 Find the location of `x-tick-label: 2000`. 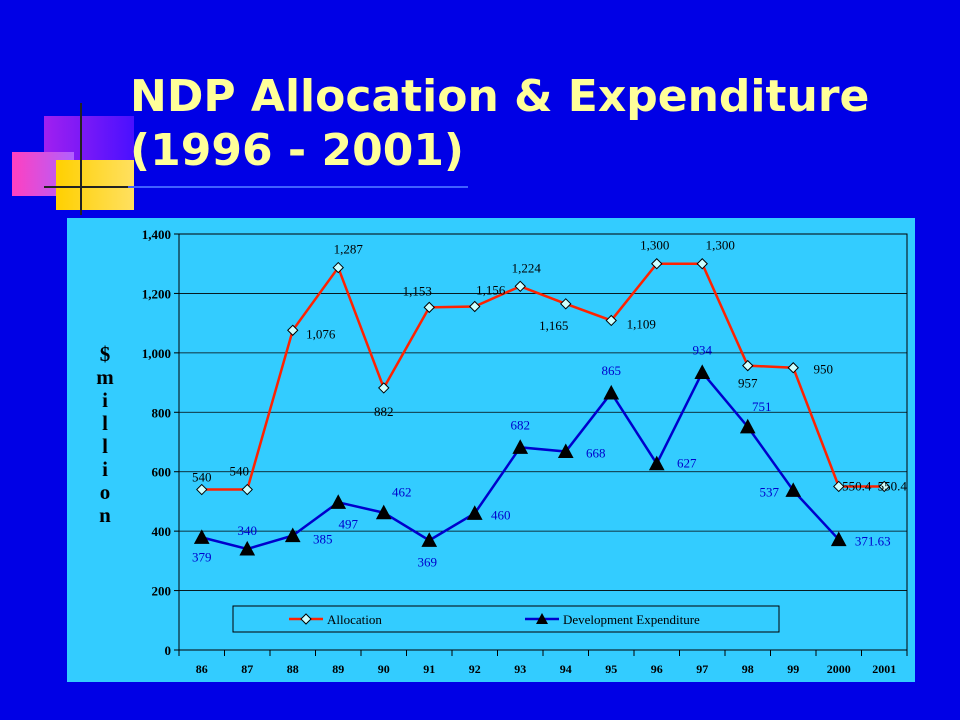

x-tick-label: 2000 is located at coordinates (839, 669).